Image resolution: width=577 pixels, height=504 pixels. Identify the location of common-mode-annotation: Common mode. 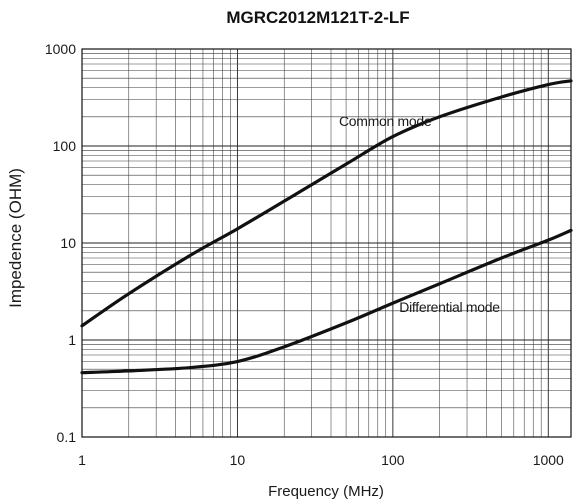
(385, 121).